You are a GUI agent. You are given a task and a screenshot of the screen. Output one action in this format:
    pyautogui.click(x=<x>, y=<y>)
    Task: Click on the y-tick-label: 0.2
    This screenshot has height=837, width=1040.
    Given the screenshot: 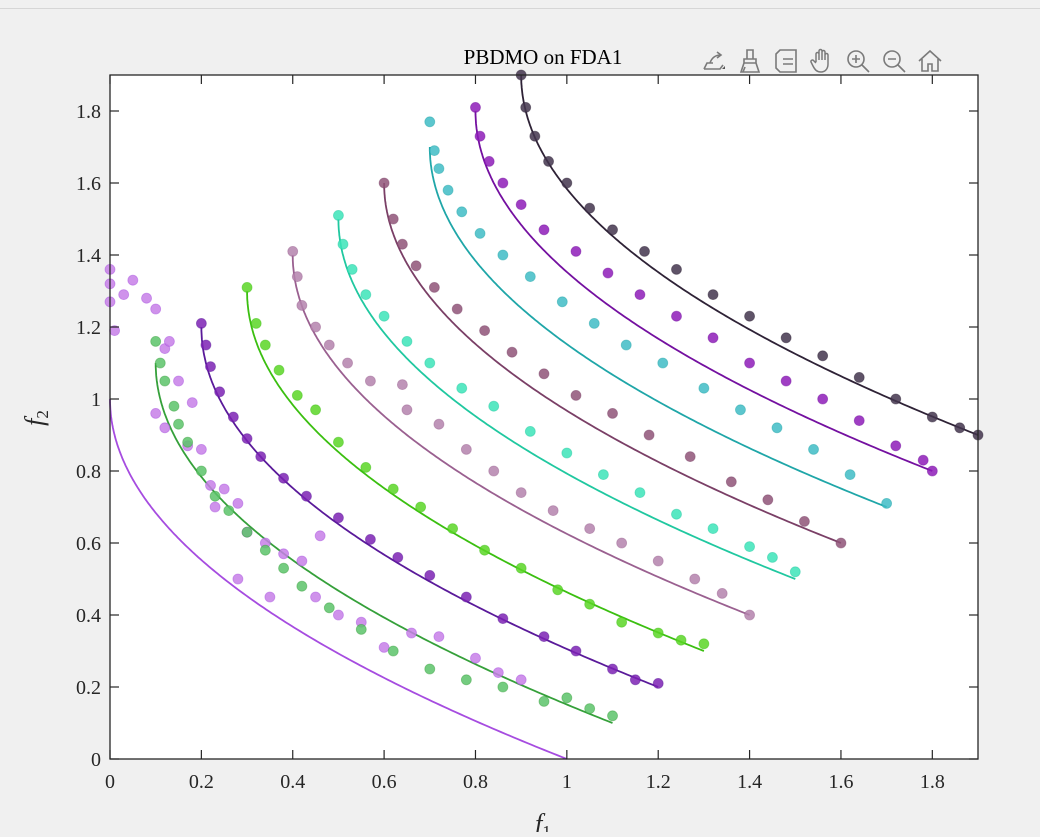 What is the action you would take?
    pyautogui.click(x=88, y=688)
    